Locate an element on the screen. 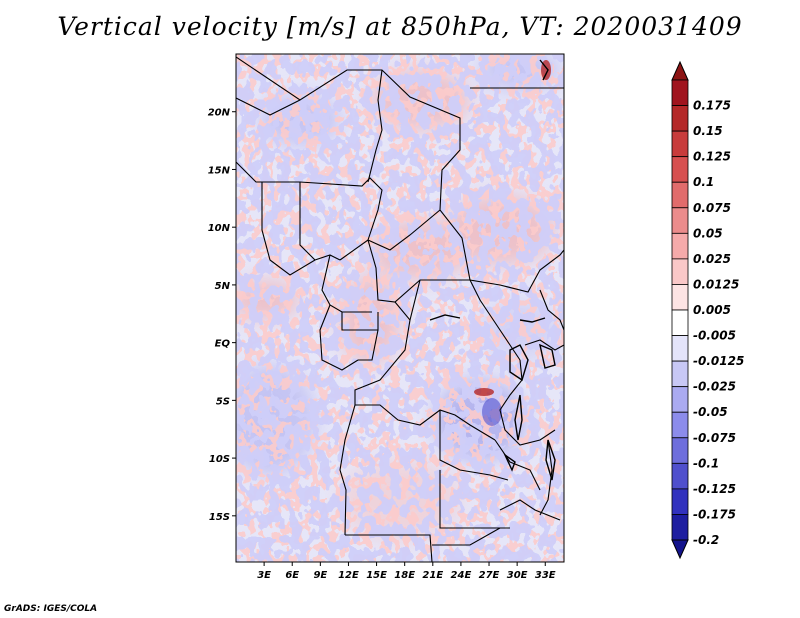 The width and height of the screenshot is (800, 618). colorbar-label: -0.05 is located at coordinates (710, 412).